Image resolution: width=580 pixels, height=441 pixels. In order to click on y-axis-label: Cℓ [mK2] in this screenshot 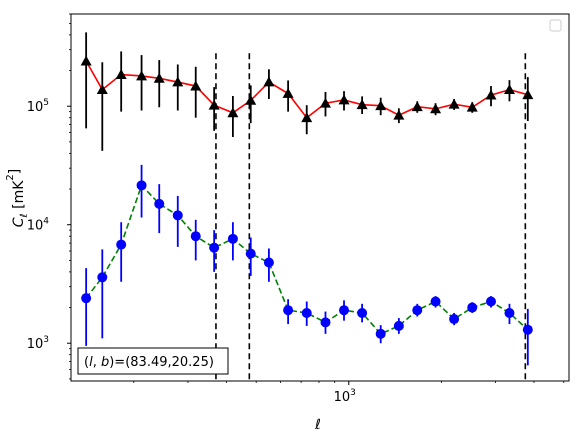, I will do `click(17, 198)`.